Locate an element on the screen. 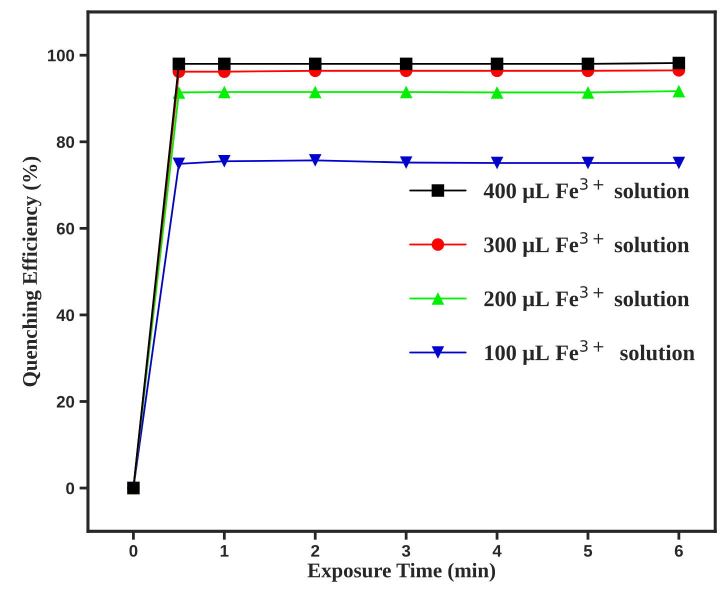 The width and height of the screenshot is (721, 597). y-tick-label: 40 is located at coordinates (65, 315).